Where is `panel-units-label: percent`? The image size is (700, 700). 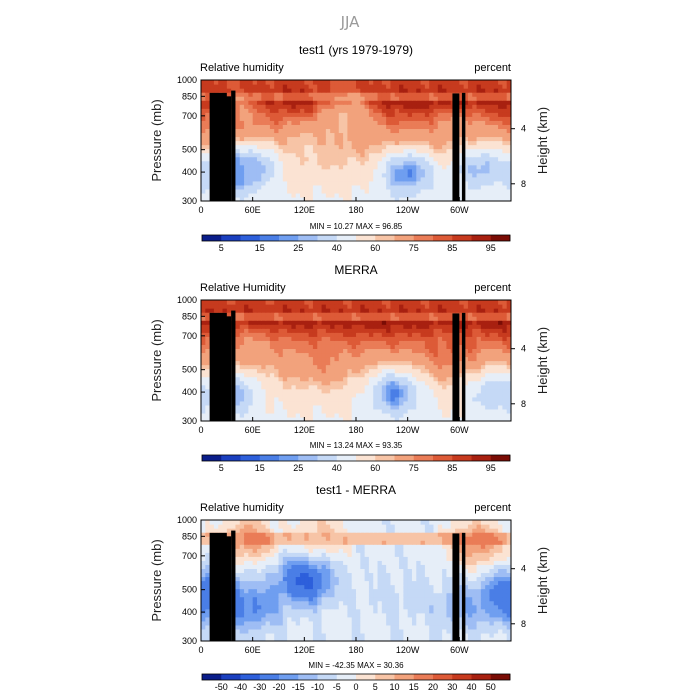 panel-units-label: percent is located at coordinates (492, 288).